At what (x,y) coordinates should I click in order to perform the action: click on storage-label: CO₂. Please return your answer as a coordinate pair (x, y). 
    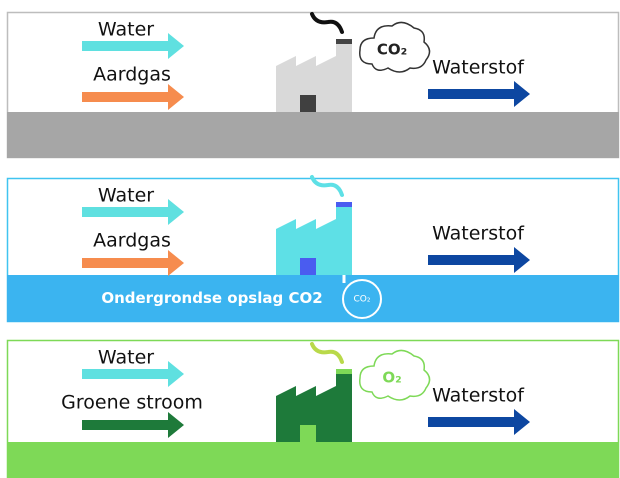
    Looking at the image, I should click on (362, 300).